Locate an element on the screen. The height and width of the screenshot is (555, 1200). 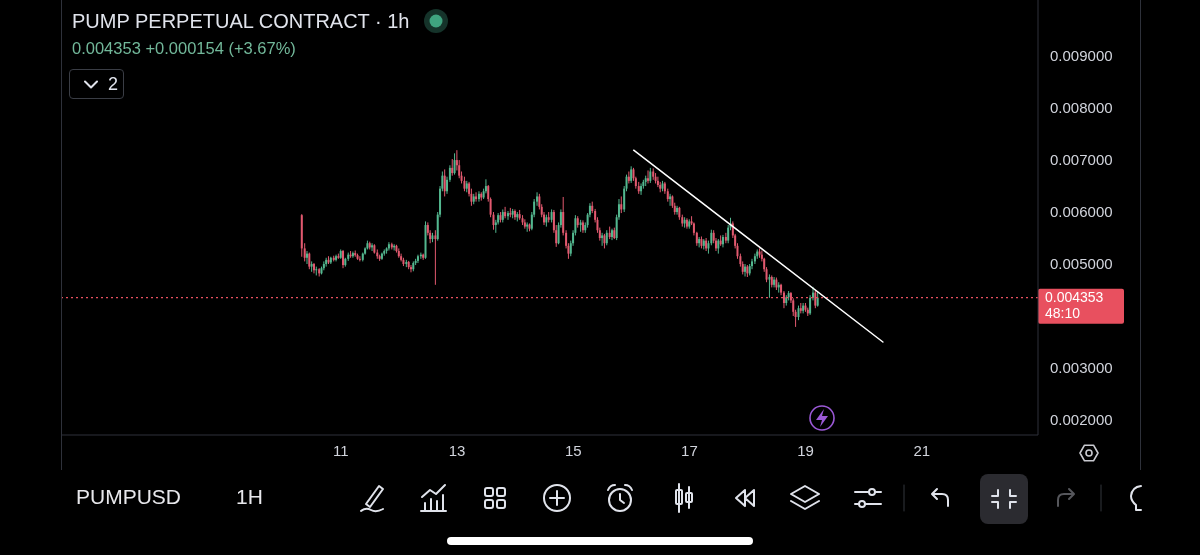
y-tick-label: 0.007000 is located at coordinates (1081, 160).